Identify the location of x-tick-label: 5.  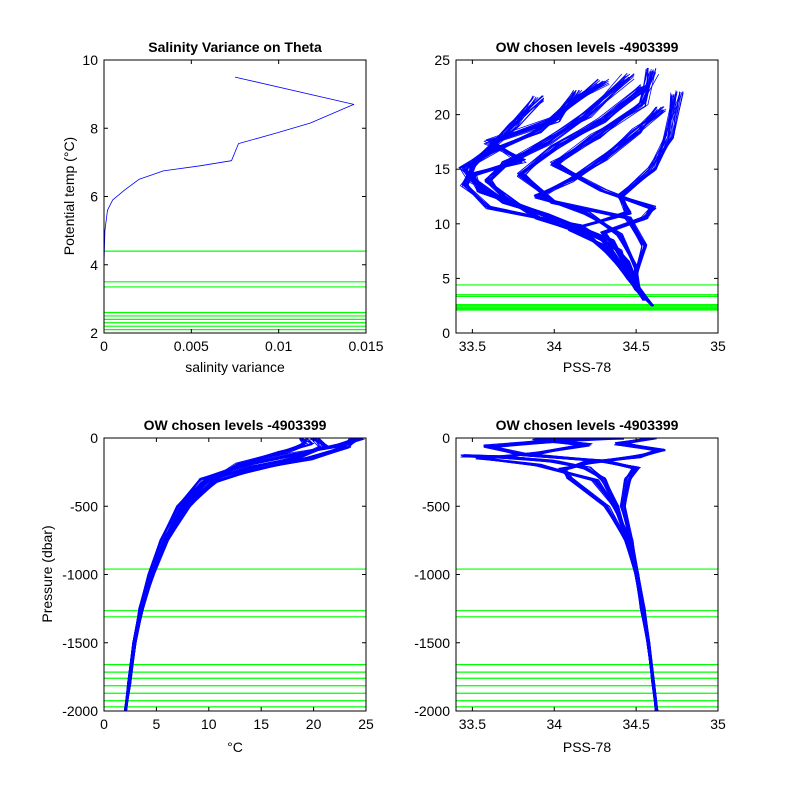
(157, 724).